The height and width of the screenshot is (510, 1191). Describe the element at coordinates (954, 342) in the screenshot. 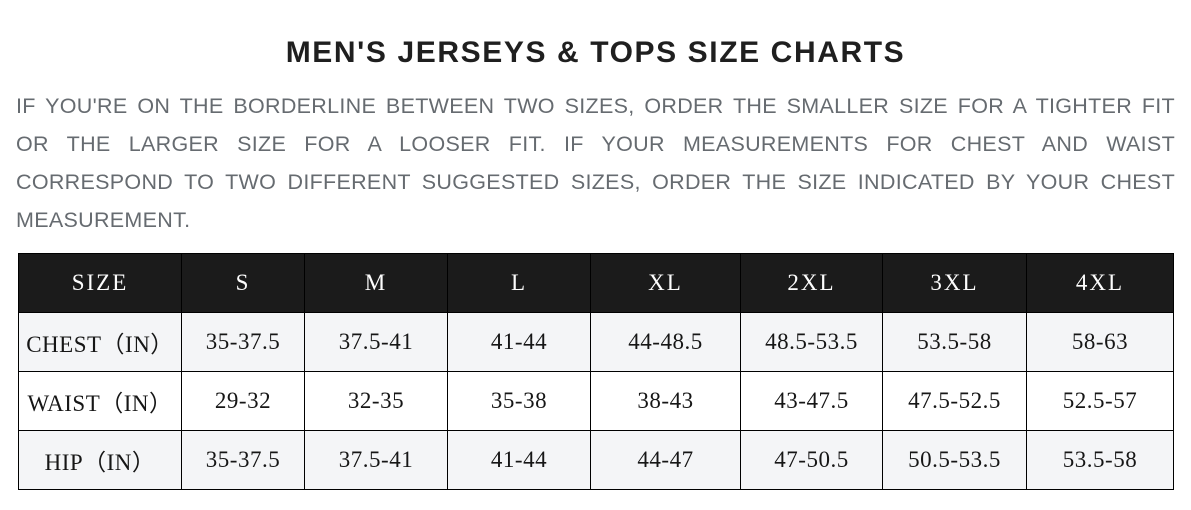

I see `cell-chest-3xl: 53.5-58` at that location.